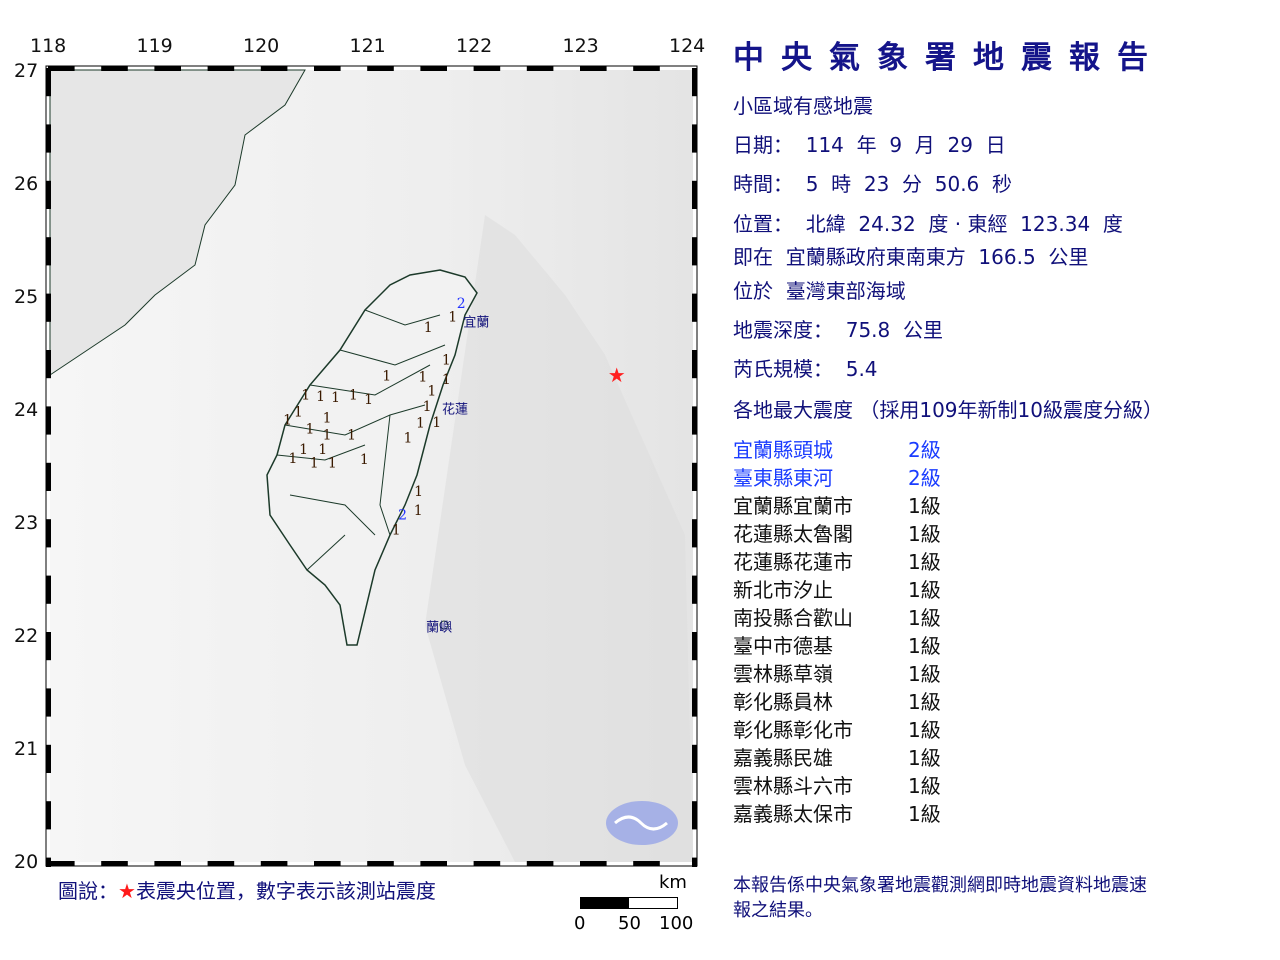  I want to click on station-row: 宜蘭縣頭城 2級, so click(837, 448).